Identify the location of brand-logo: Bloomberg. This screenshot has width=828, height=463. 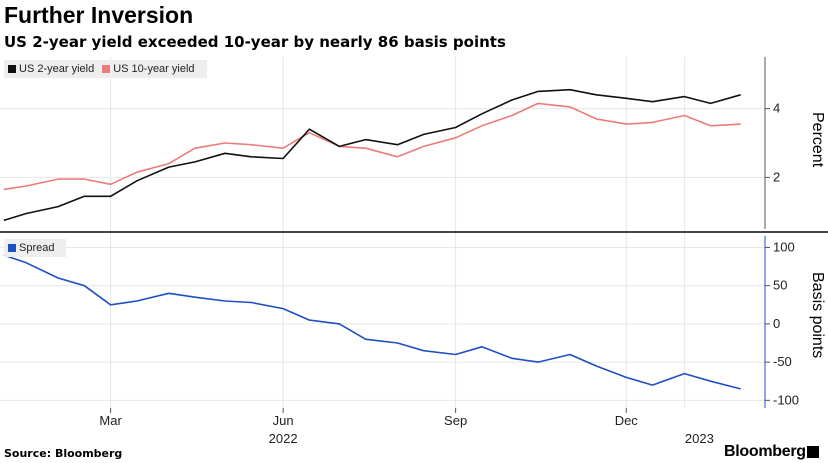
(765, 451).